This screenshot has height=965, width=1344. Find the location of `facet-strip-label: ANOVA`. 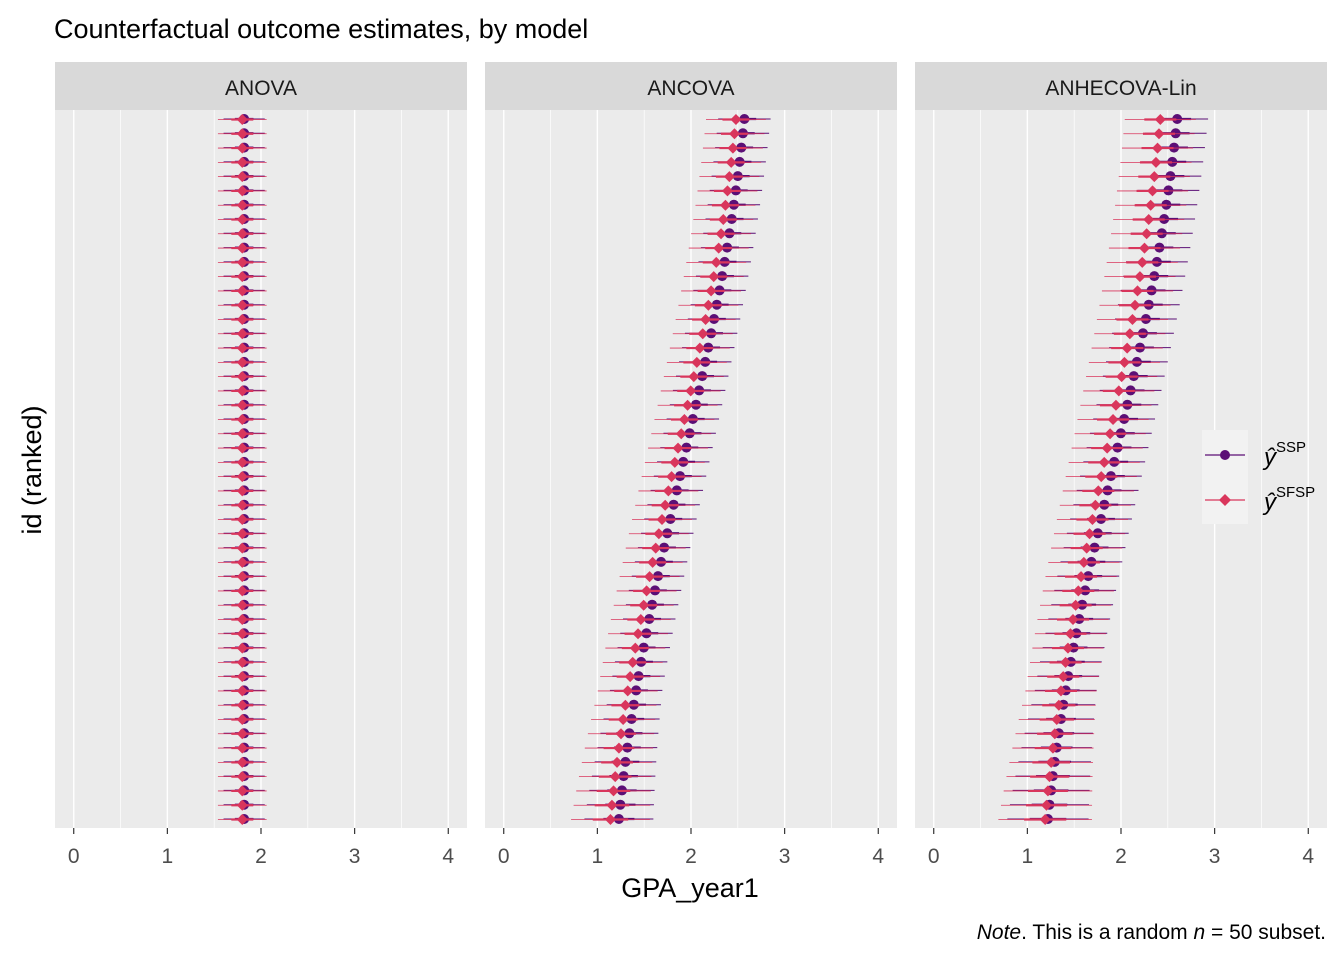

facet-strip-label: ANOVA is located at coordinates (261, 88).